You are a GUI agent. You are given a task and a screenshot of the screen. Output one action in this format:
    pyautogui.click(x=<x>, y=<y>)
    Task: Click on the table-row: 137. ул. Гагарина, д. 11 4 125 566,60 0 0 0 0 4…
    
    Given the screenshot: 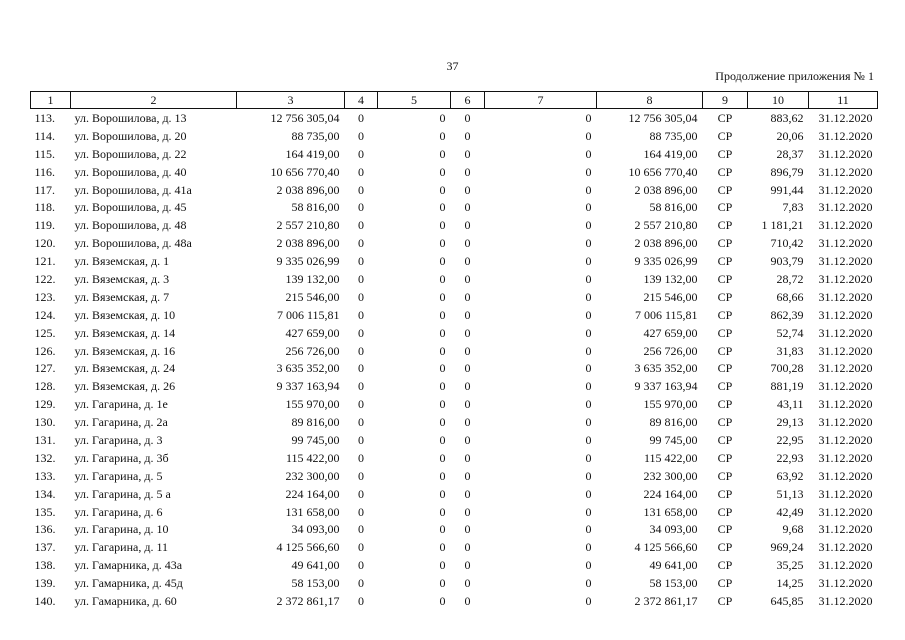 What is the action you would take?
    pyautogui.click(x=454, y=547)
    